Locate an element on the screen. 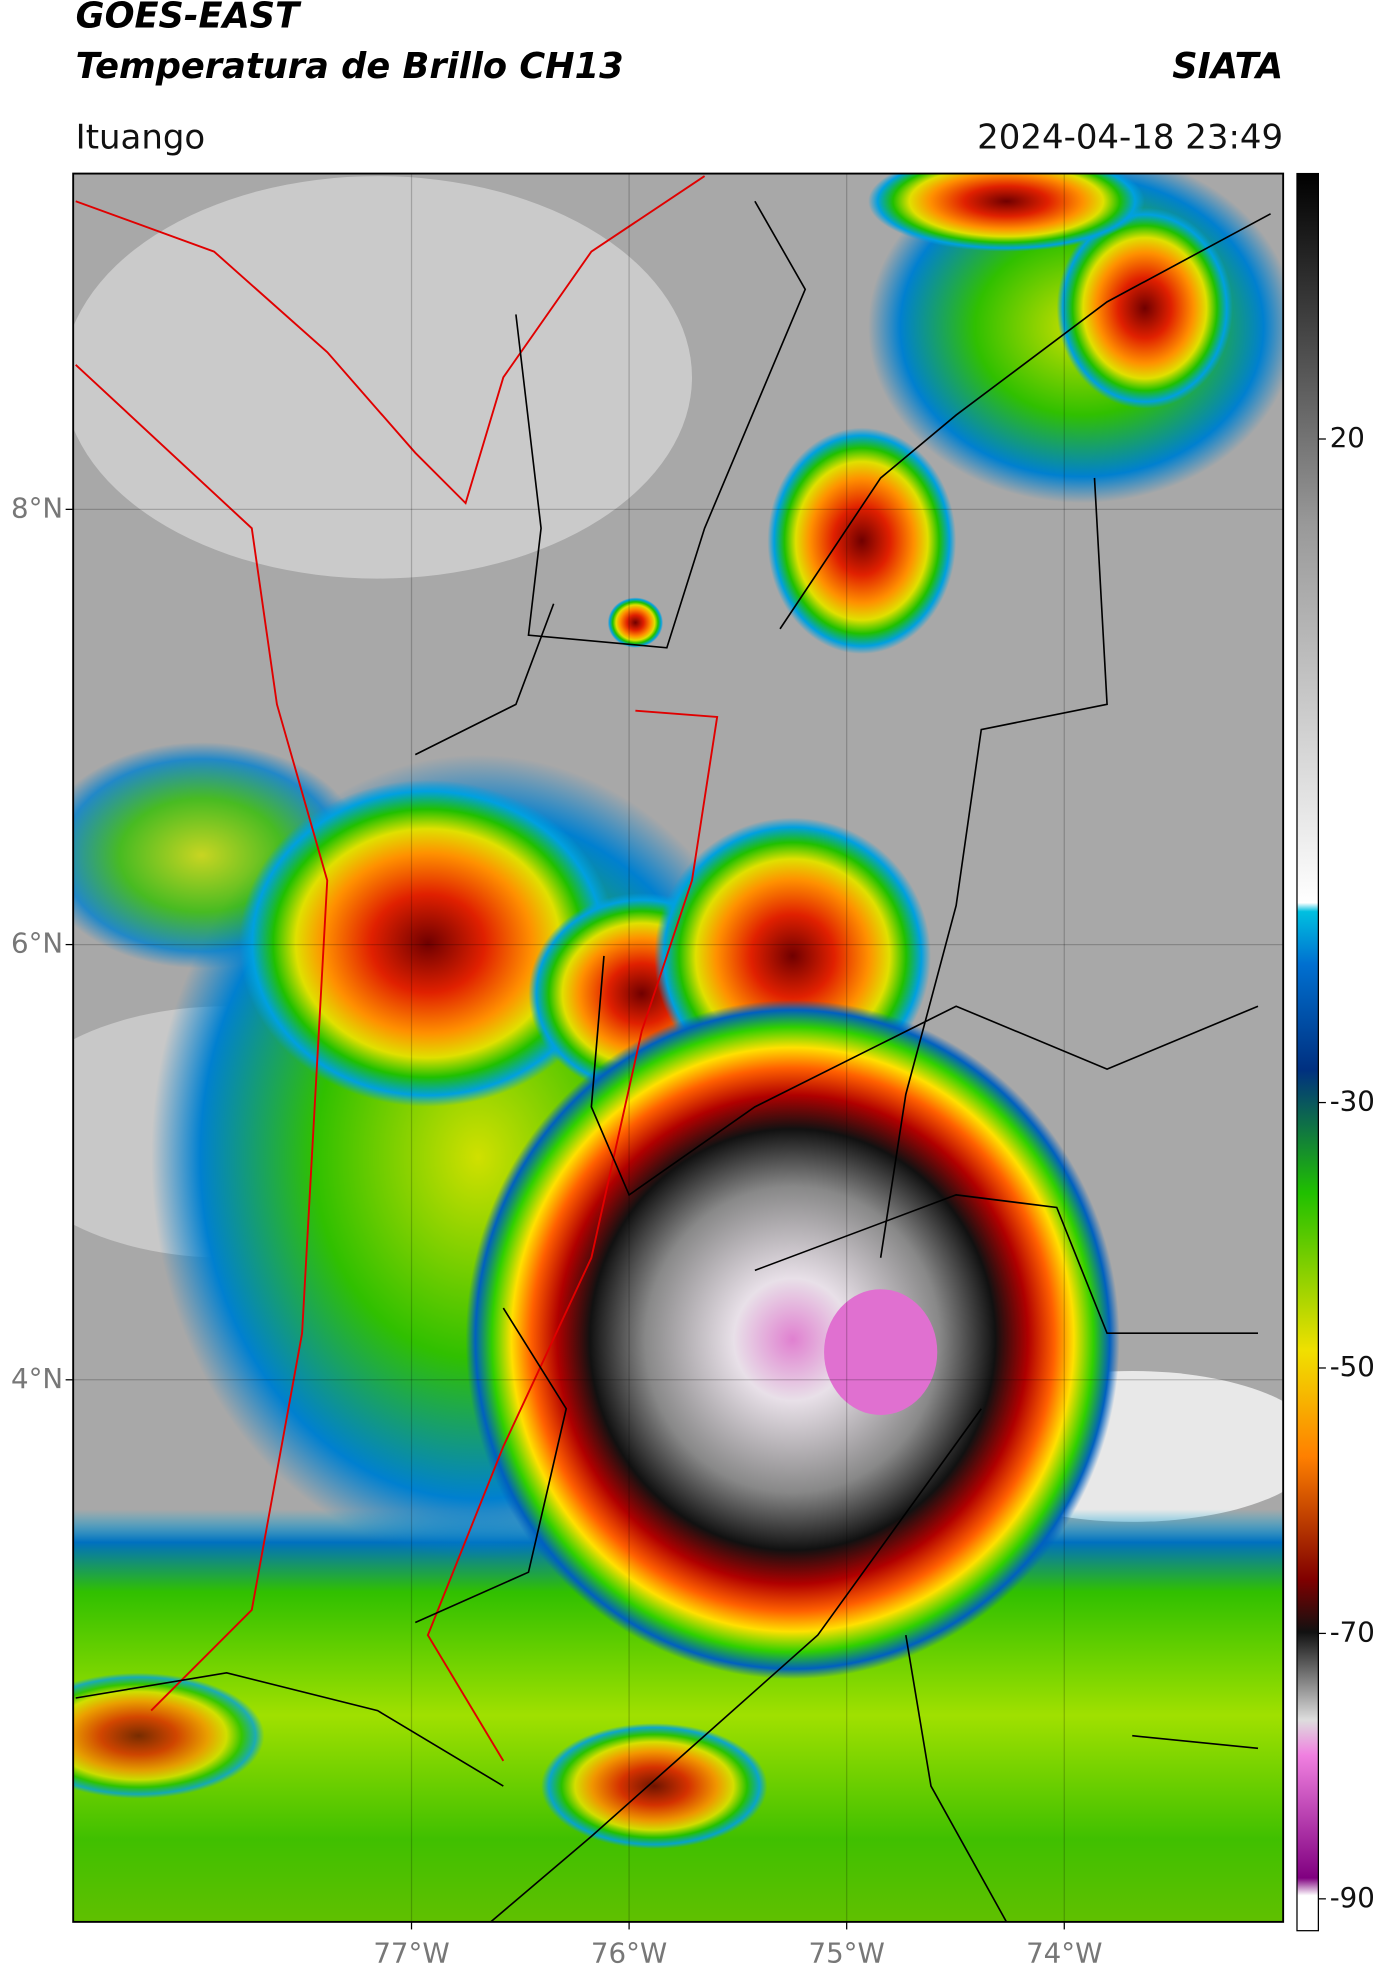 The height and width of the screenshot is (1981, 1384). colorbar-tick-label: -50 is located at coordinates (1352, 1366).